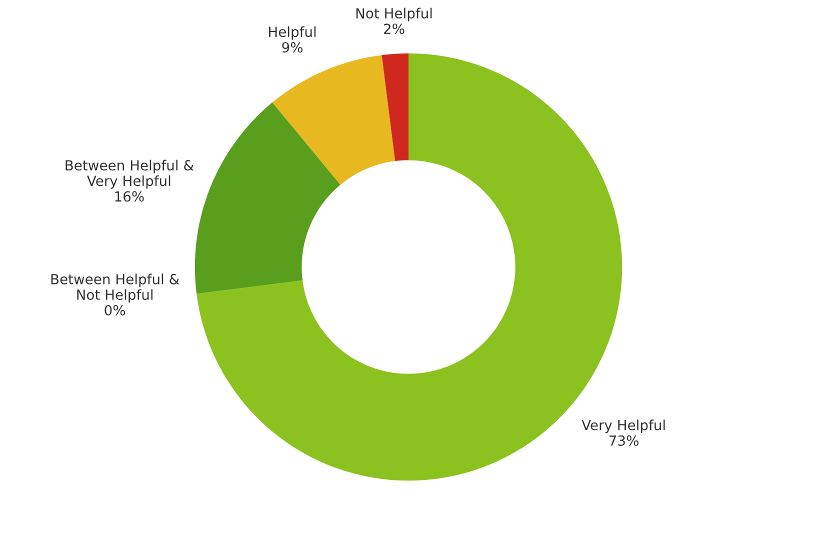 This screenshot has height=534, width=817. Describe the element at coordinates (115, 310) in the screenshot. I see `text: 0%` at that location.